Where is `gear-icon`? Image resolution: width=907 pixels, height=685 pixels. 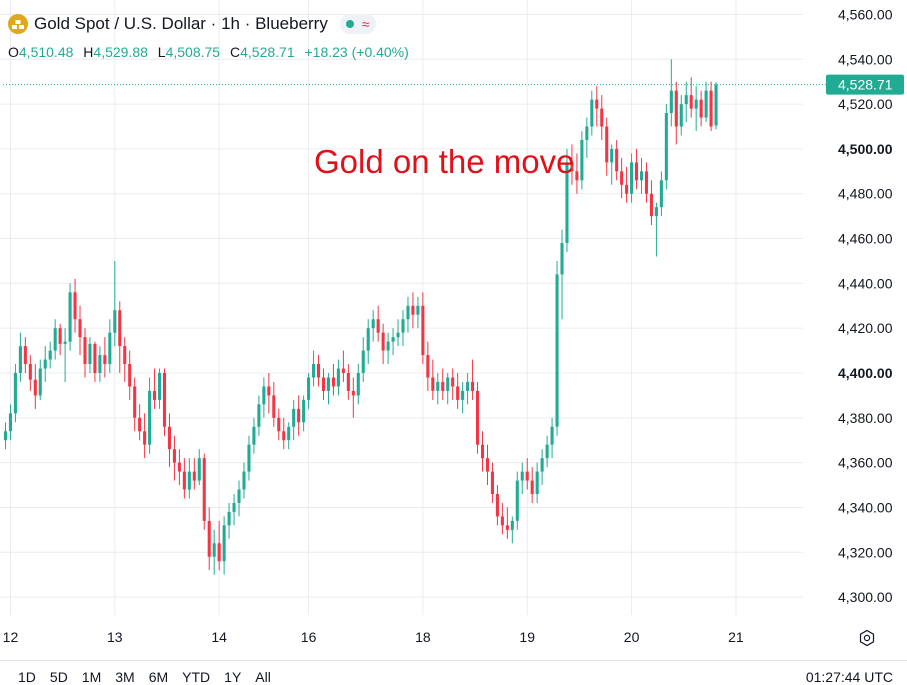
gear-icon is located at coordinates (867, 638).